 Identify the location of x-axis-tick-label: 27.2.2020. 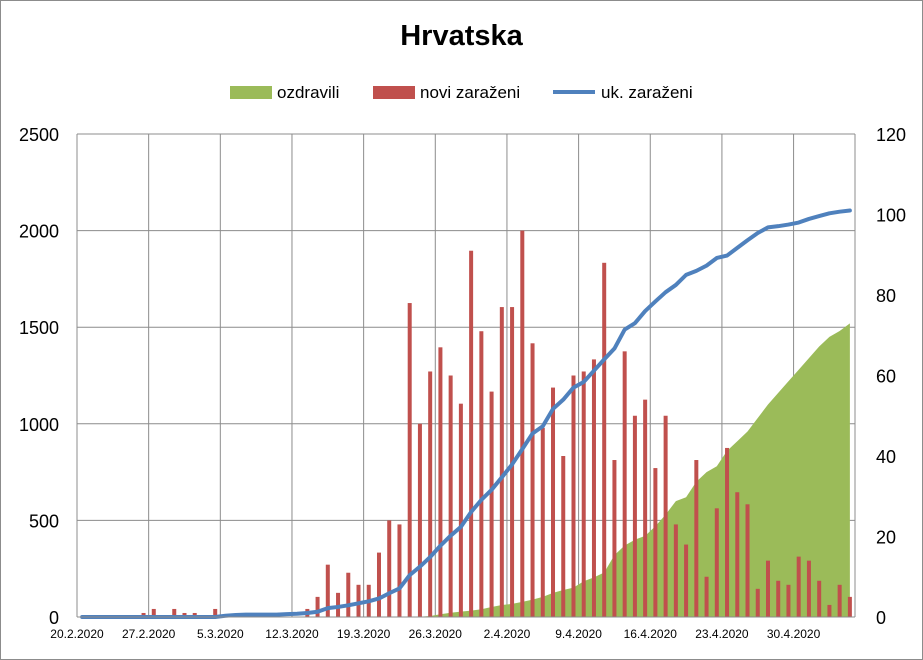
(149, 634).